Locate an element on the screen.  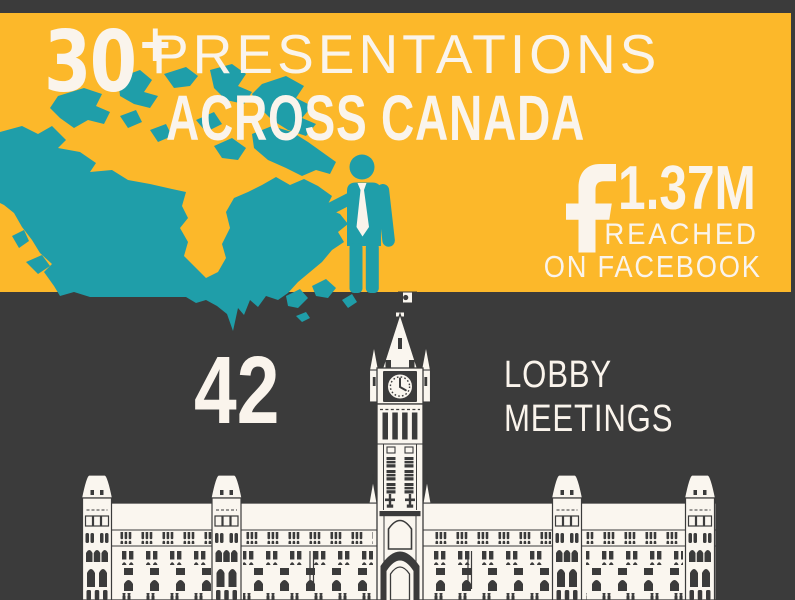
count-number: 30 is located at coordinates (90, 62).